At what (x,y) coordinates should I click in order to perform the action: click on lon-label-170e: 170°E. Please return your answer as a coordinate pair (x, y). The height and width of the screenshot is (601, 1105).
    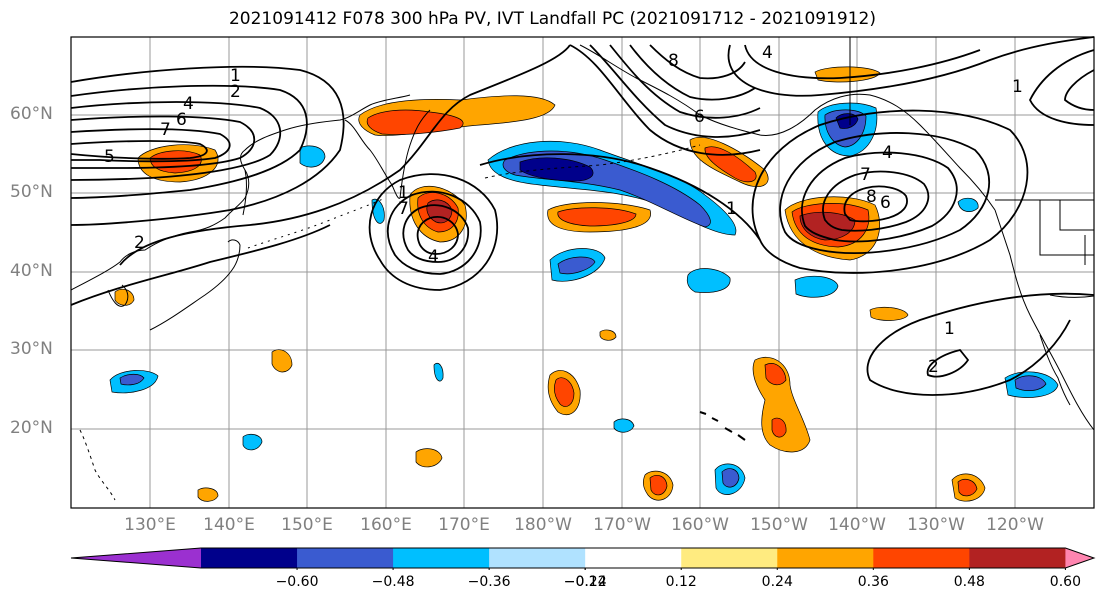
    Looking at the image, I should click on (464, 525).